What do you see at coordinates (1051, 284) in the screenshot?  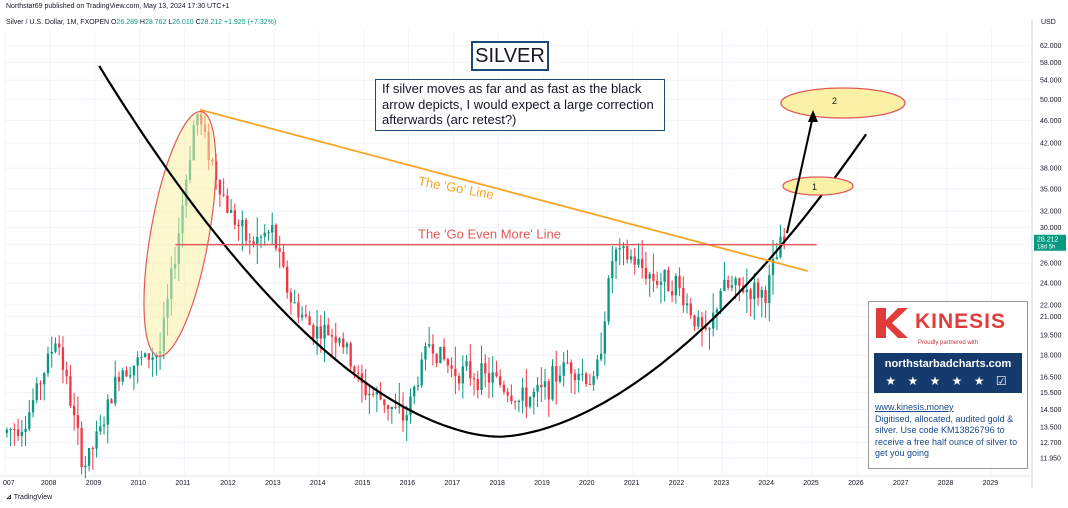 I see `y-tick-label: 24.000` at bounding box center [1051, 284].